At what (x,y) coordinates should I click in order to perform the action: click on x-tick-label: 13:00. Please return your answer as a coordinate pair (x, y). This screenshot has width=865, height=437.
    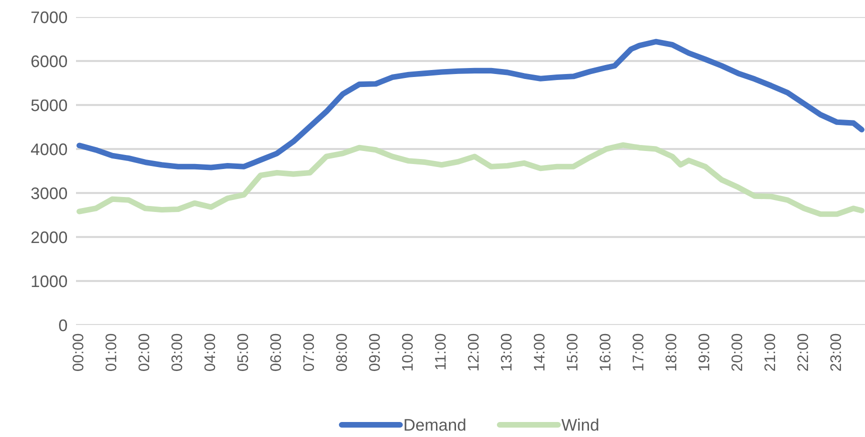
    Looking at the image, I should click on (506, 352).